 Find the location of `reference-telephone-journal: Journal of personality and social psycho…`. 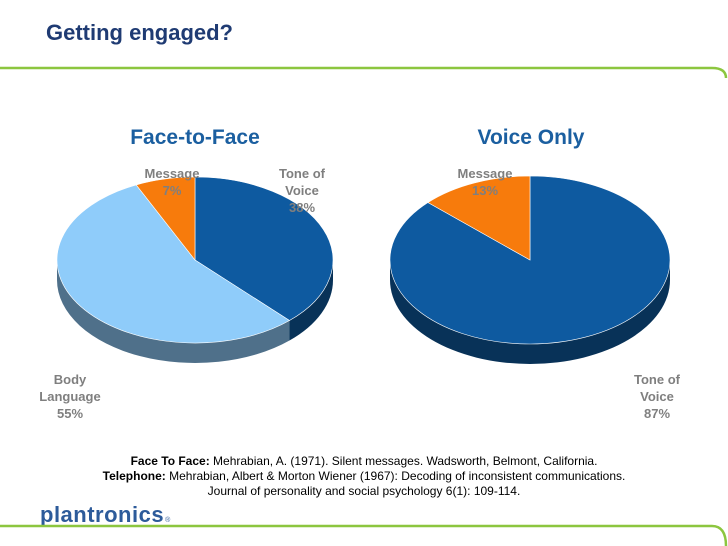

reference-telephone-journal: Journal of personality and social psycho… is located at coordinates (364, 491).